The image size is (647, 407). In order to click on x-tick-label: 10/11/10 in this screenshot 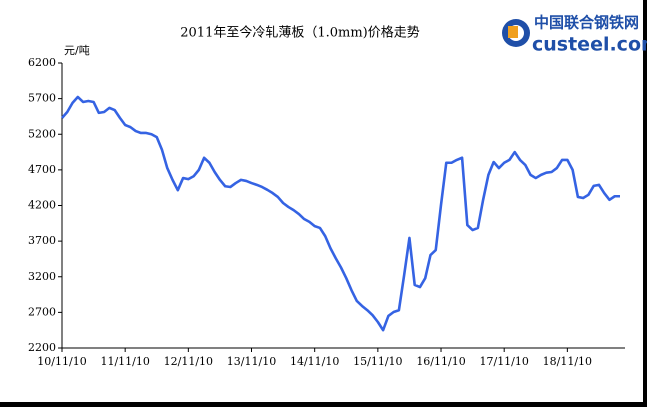, I will do `click(61, 361)`.